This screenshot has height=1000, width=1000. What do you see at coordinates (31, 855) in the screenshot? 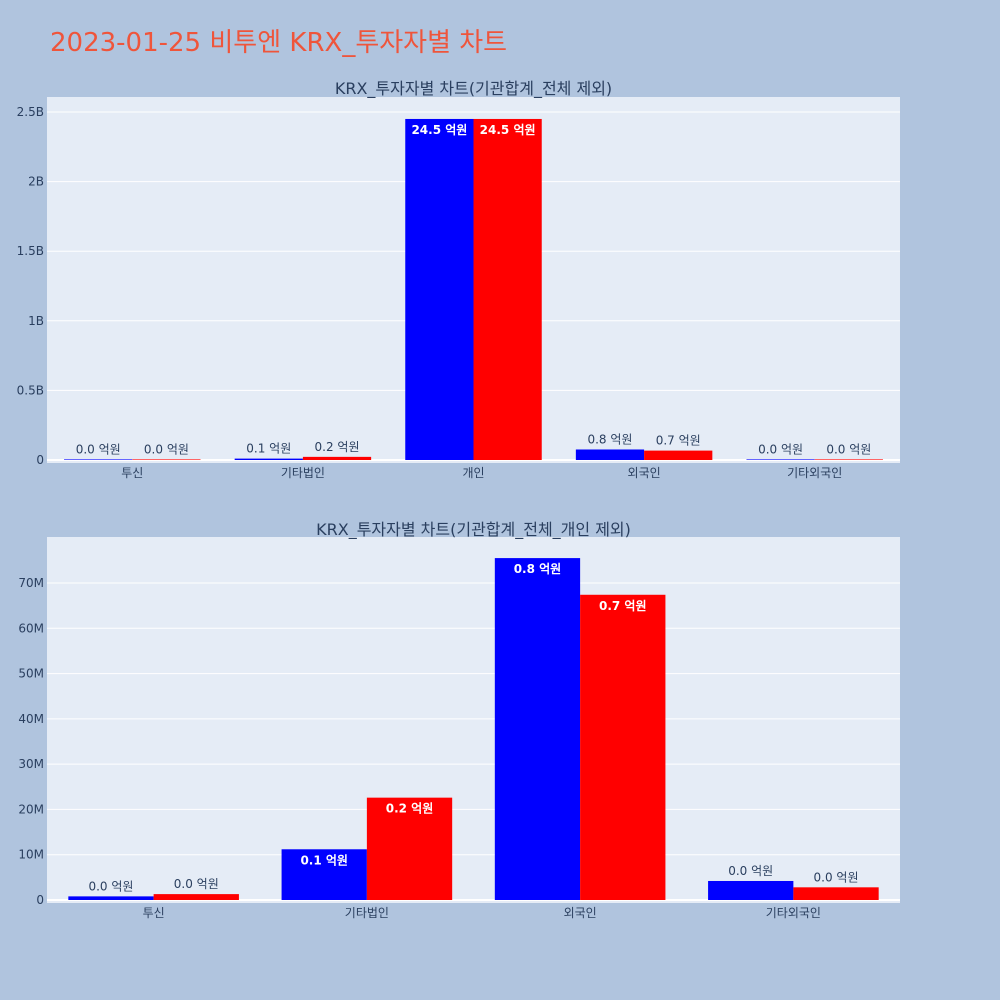
I see `y-tick-label: 10M` at bounding box center [31, 855].